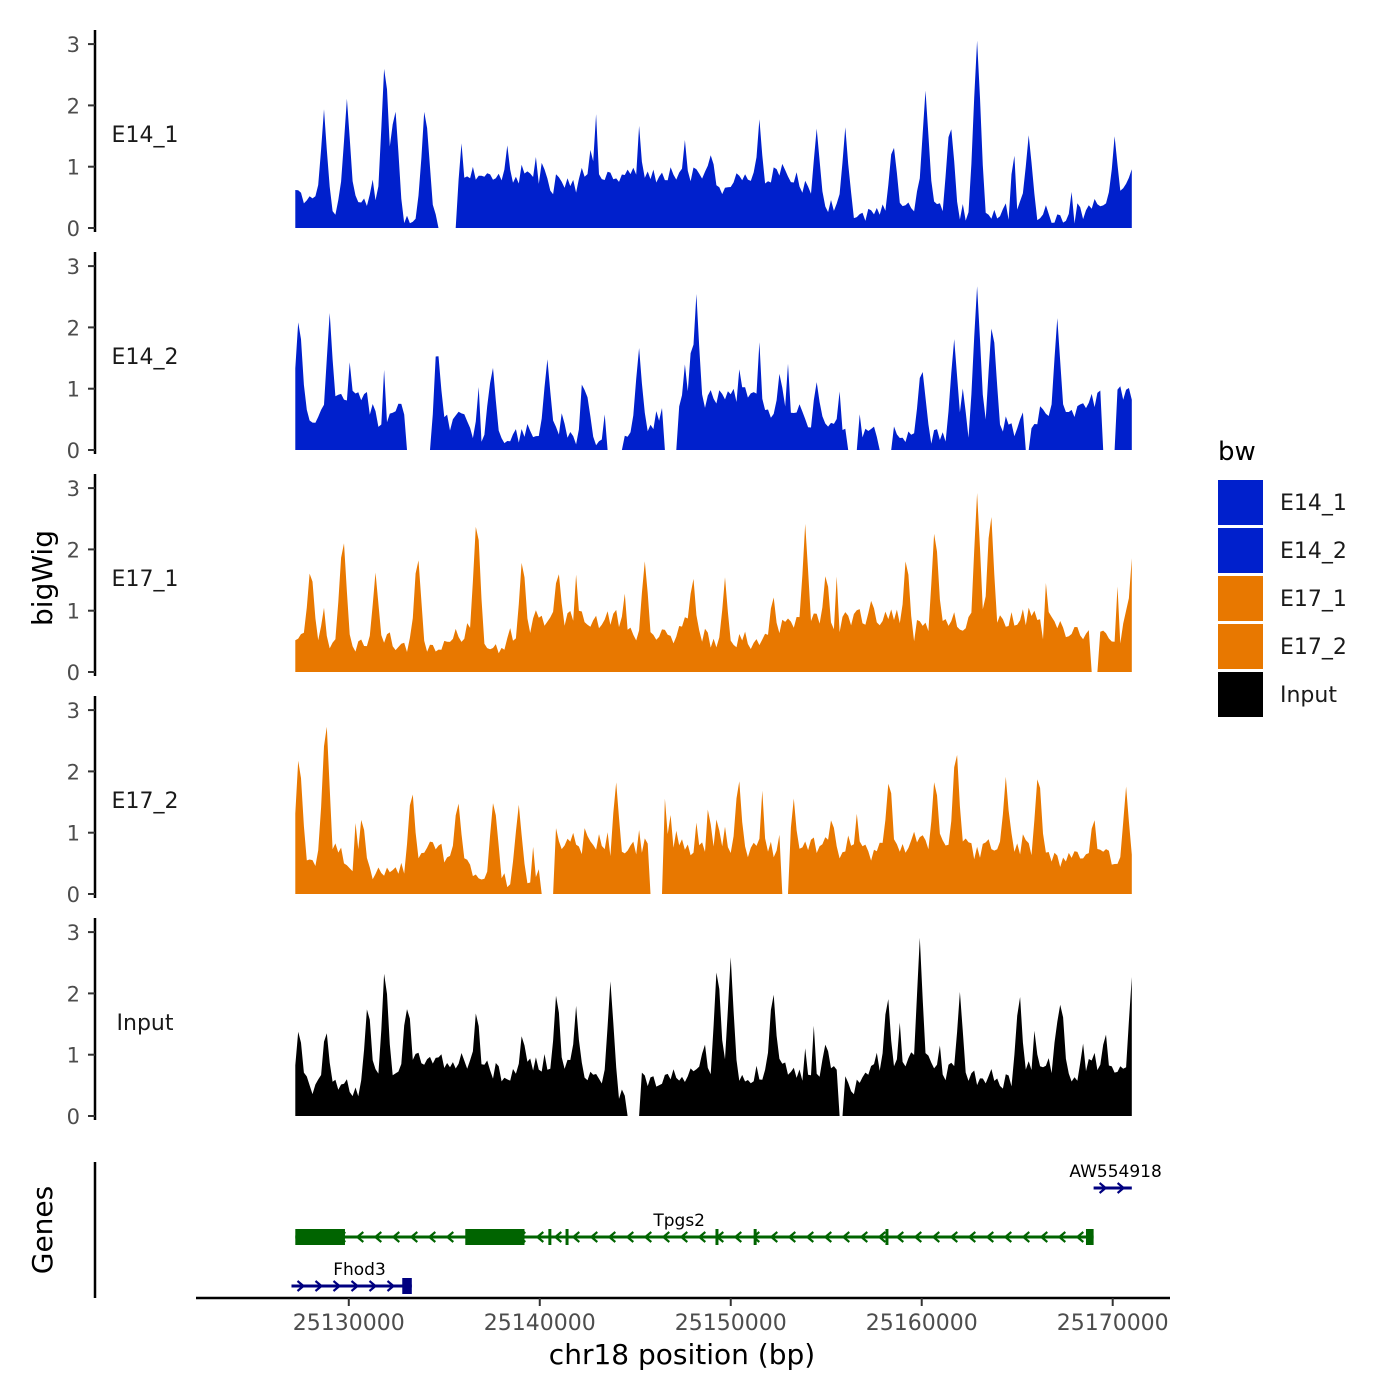 This screenshot has width=1400, height=1400. Describe the element at coordinates (627, 1230) in the screenshot. I see `genes-track-panel: AW554918 Tpgs2 Fhod3` at that location.